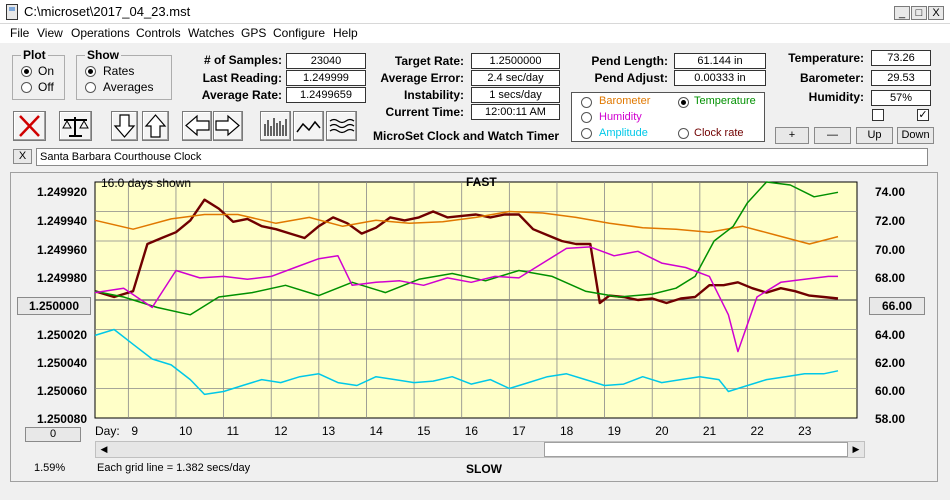 The image size is (950, 500). I want to click on red-x-icon, so click(29, 126).